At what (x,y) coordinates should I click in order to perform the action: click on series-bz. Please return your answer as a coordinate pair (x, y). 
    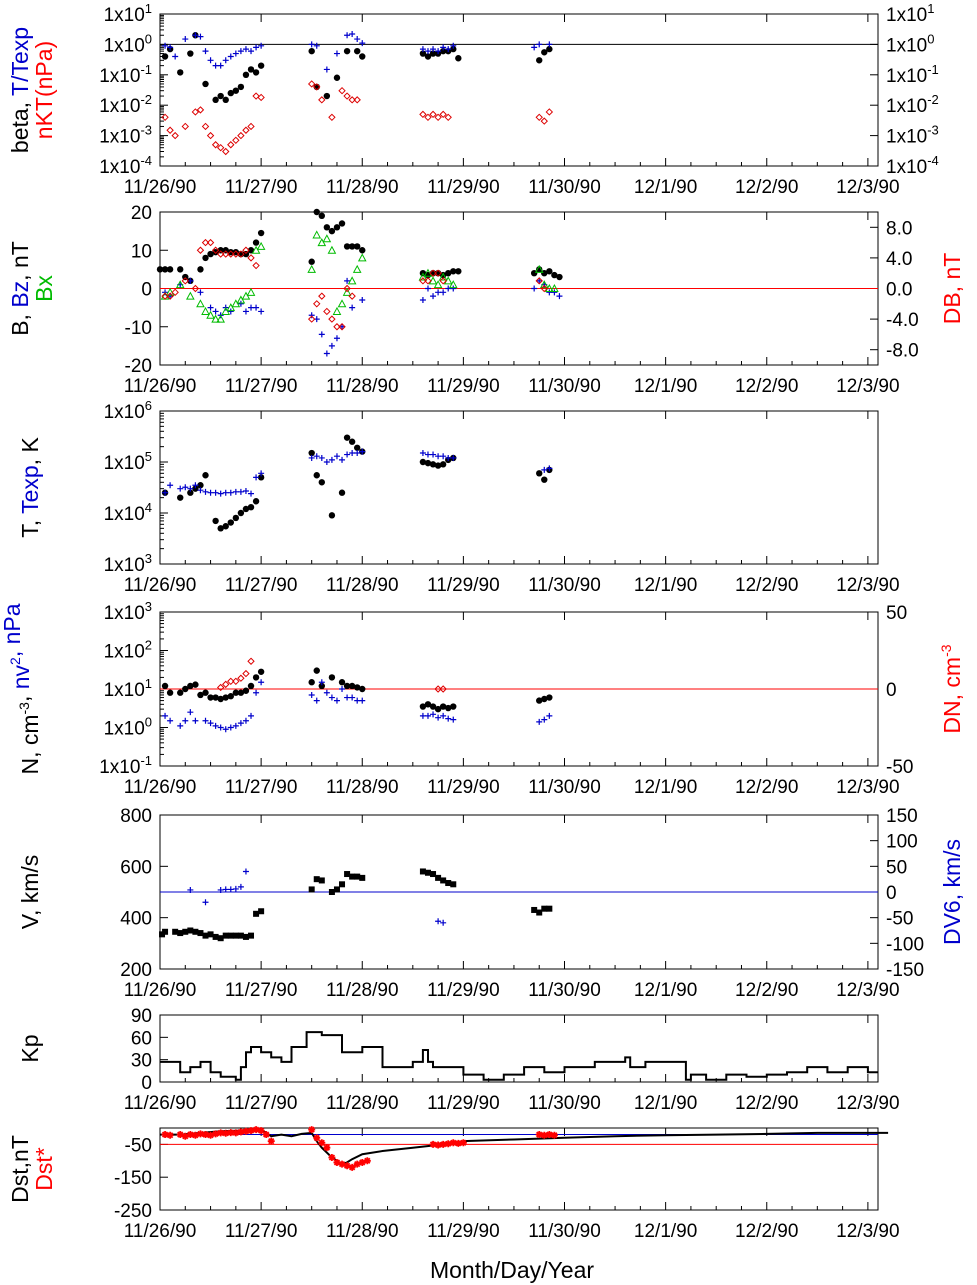
    Looking at the image, I should click on (362, 317).